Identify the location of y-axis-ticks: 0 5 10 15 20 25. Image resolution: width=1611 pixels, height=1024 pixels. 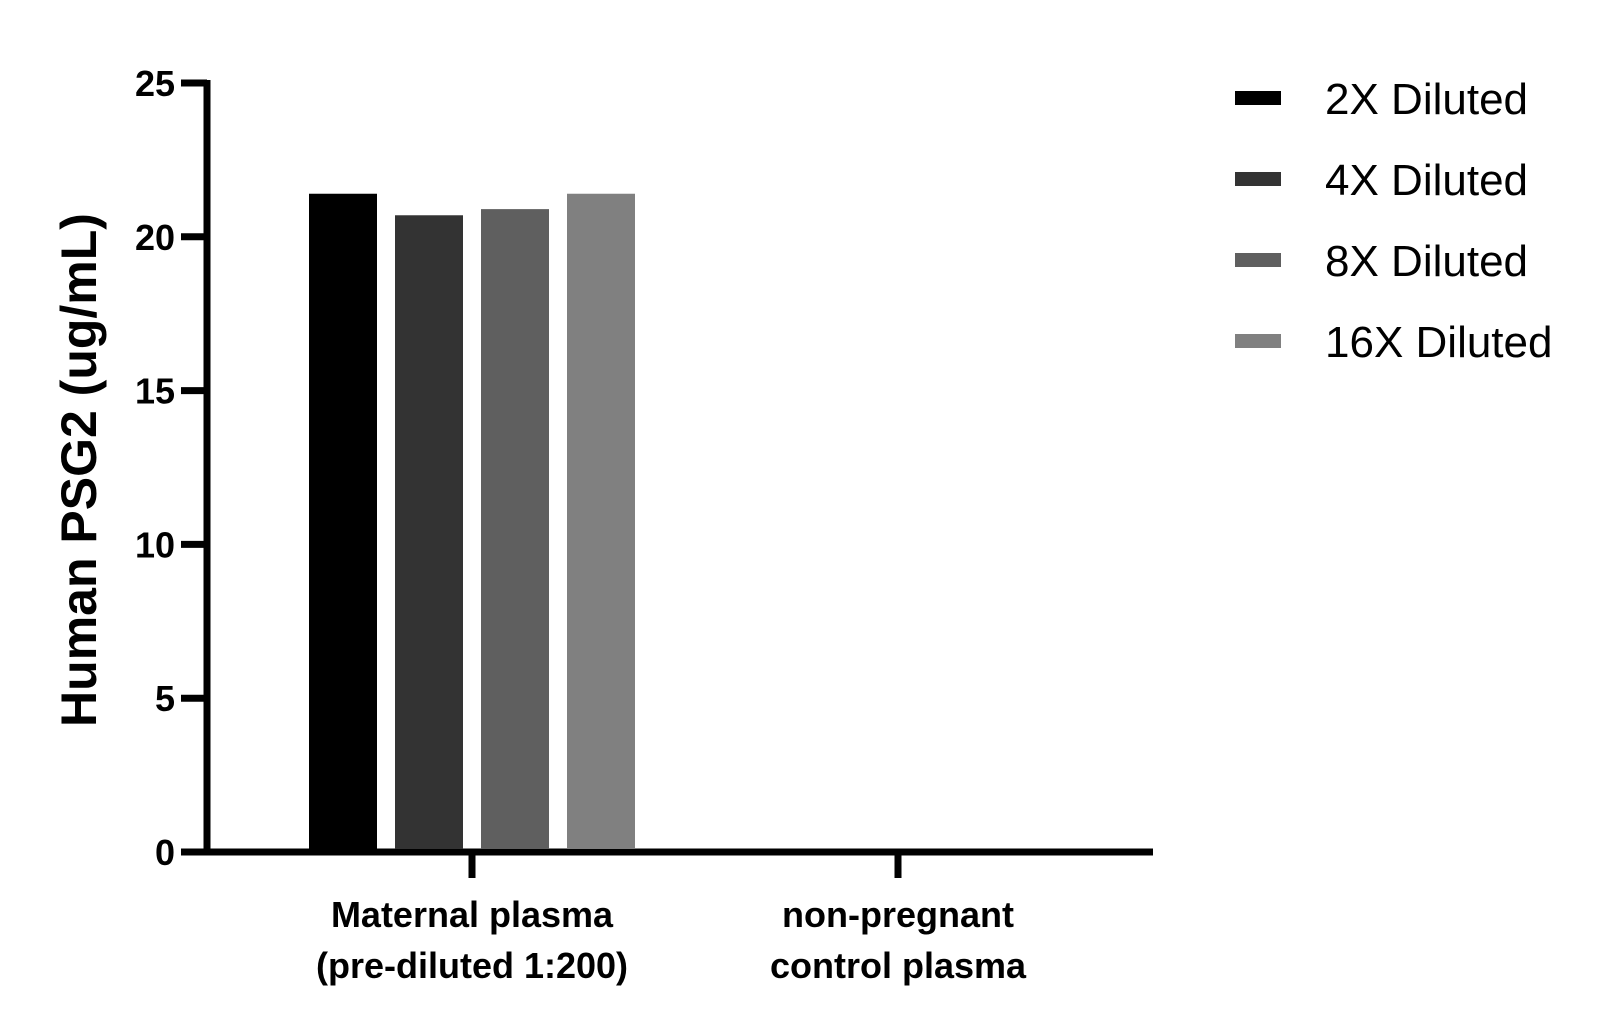
(171, 468).